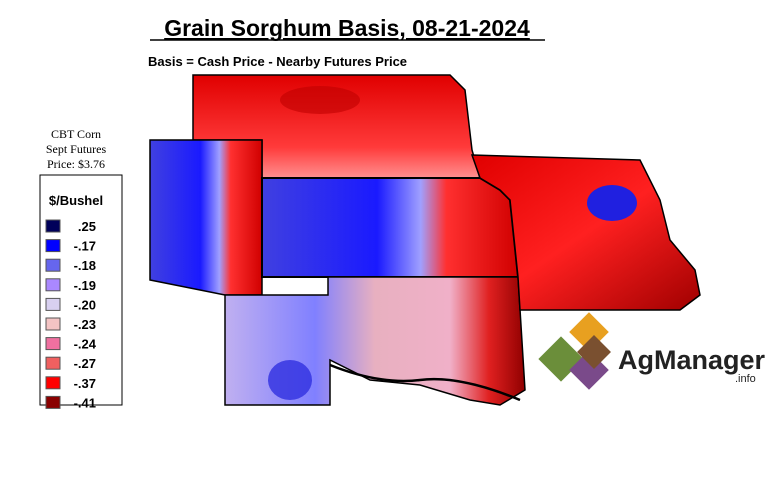  Describe the element at coordinates (347, 28) in the screenshot. I see `title: Grain Sorghum Basis, 08-21-2024` at that location.